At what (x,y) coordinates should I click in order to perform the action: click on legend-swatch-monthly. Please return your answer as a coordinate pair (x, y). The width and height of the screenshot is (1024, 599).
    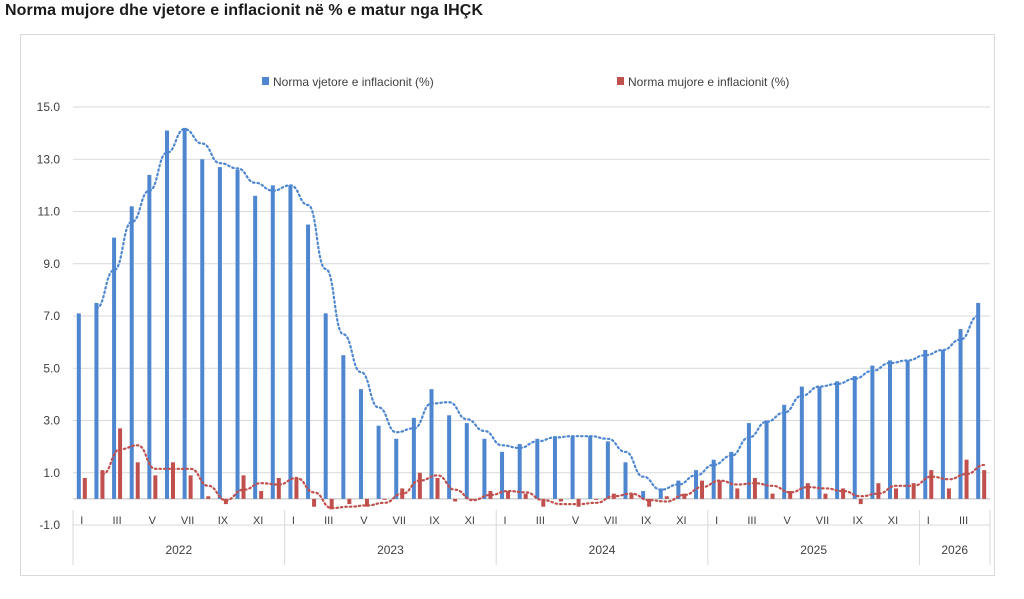
    Looking at the image, I should click on (620, 81).